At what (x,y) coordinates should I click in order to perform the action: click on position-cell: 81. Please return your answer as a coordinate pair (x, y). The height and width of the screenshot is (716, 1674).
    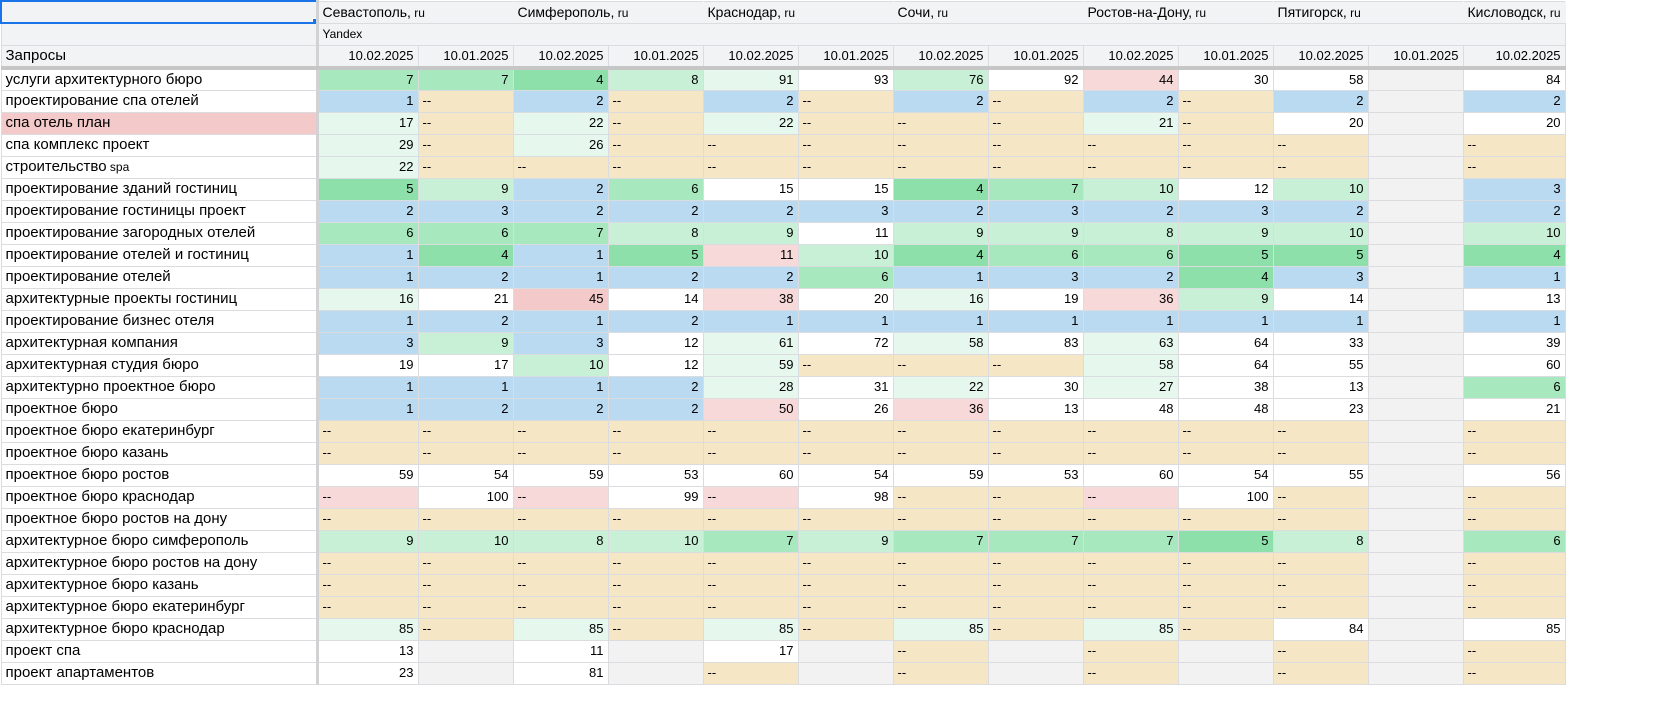
    Looking at the image, I should click on (560, 673).